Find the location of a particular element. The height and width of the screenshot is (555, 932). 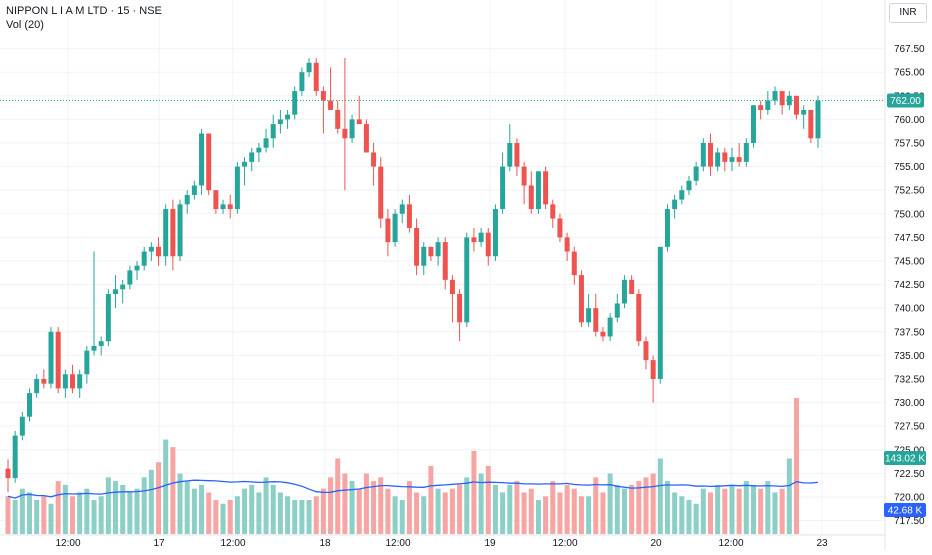

price-tick-label: 757.50 is located at coordinates (909, 143).